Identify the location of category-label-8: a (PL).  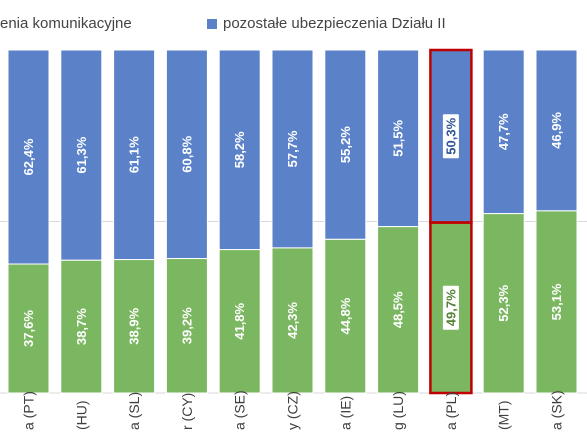
(451, 411).